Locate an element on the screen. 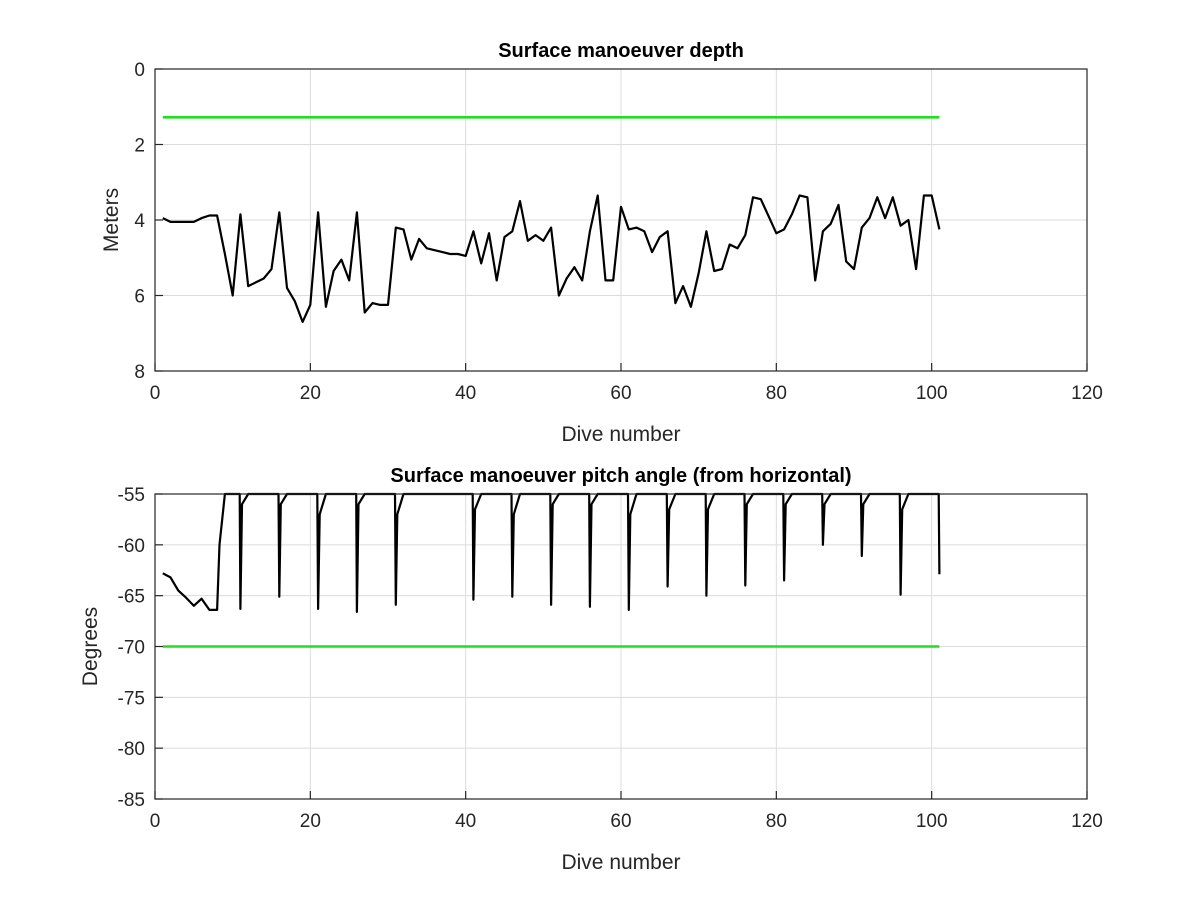  depth-chart-xtick-label: 0 is located at coordinates (155, 393).